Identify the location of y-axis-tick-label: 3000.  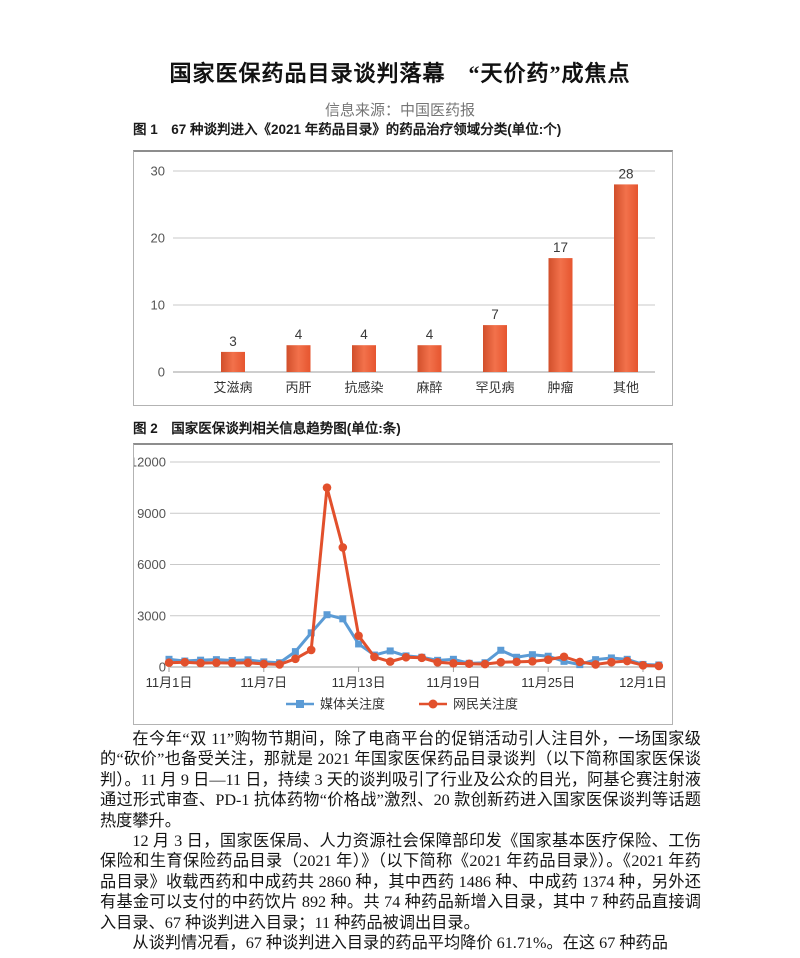
(151, 615).